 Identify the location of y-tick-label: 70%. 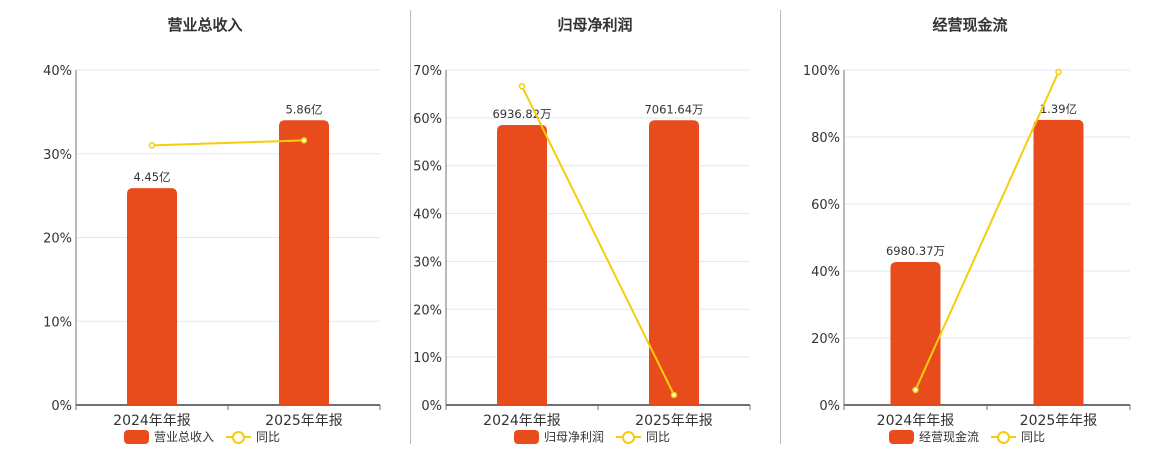
(427, 71).